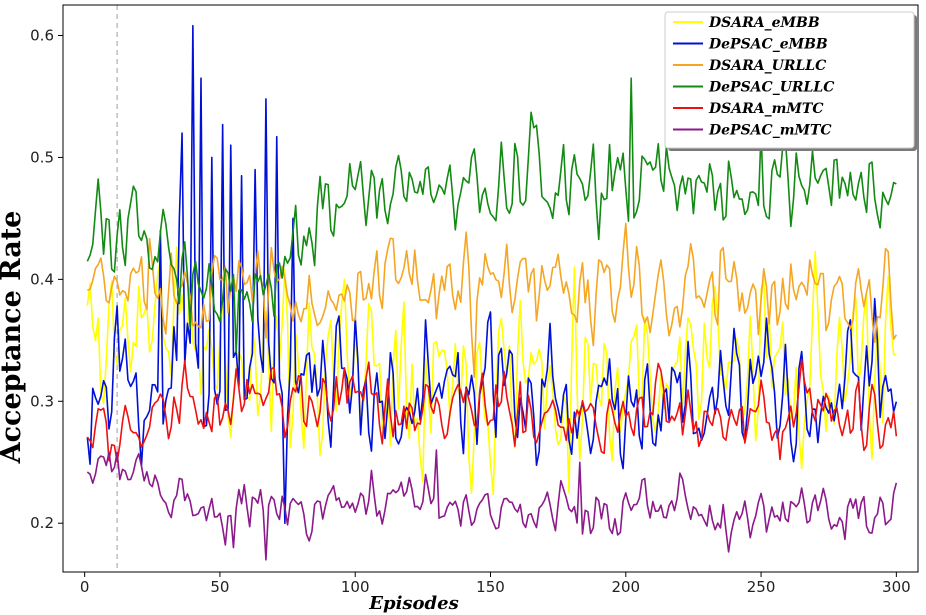 The height and width of the screenshot is (615, 926). Describe the element at coordinates (896, 587) in the screenshot. I see `x-tick-label: 300` at that location.